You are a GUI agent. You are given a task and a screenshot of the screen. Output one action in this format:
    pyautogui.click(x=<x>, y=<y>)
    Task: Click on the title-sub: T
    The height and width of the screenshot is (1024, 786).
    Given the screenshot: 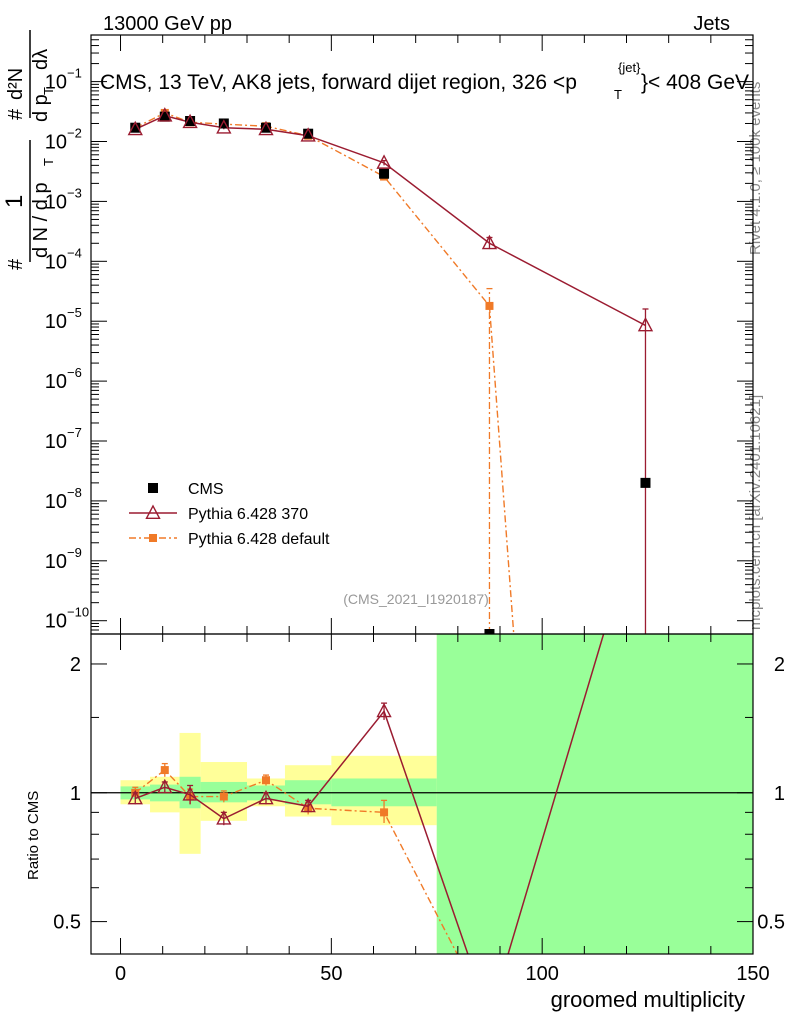 What is the action you would take?
    pyautogui.click(x=618, y=94)
    